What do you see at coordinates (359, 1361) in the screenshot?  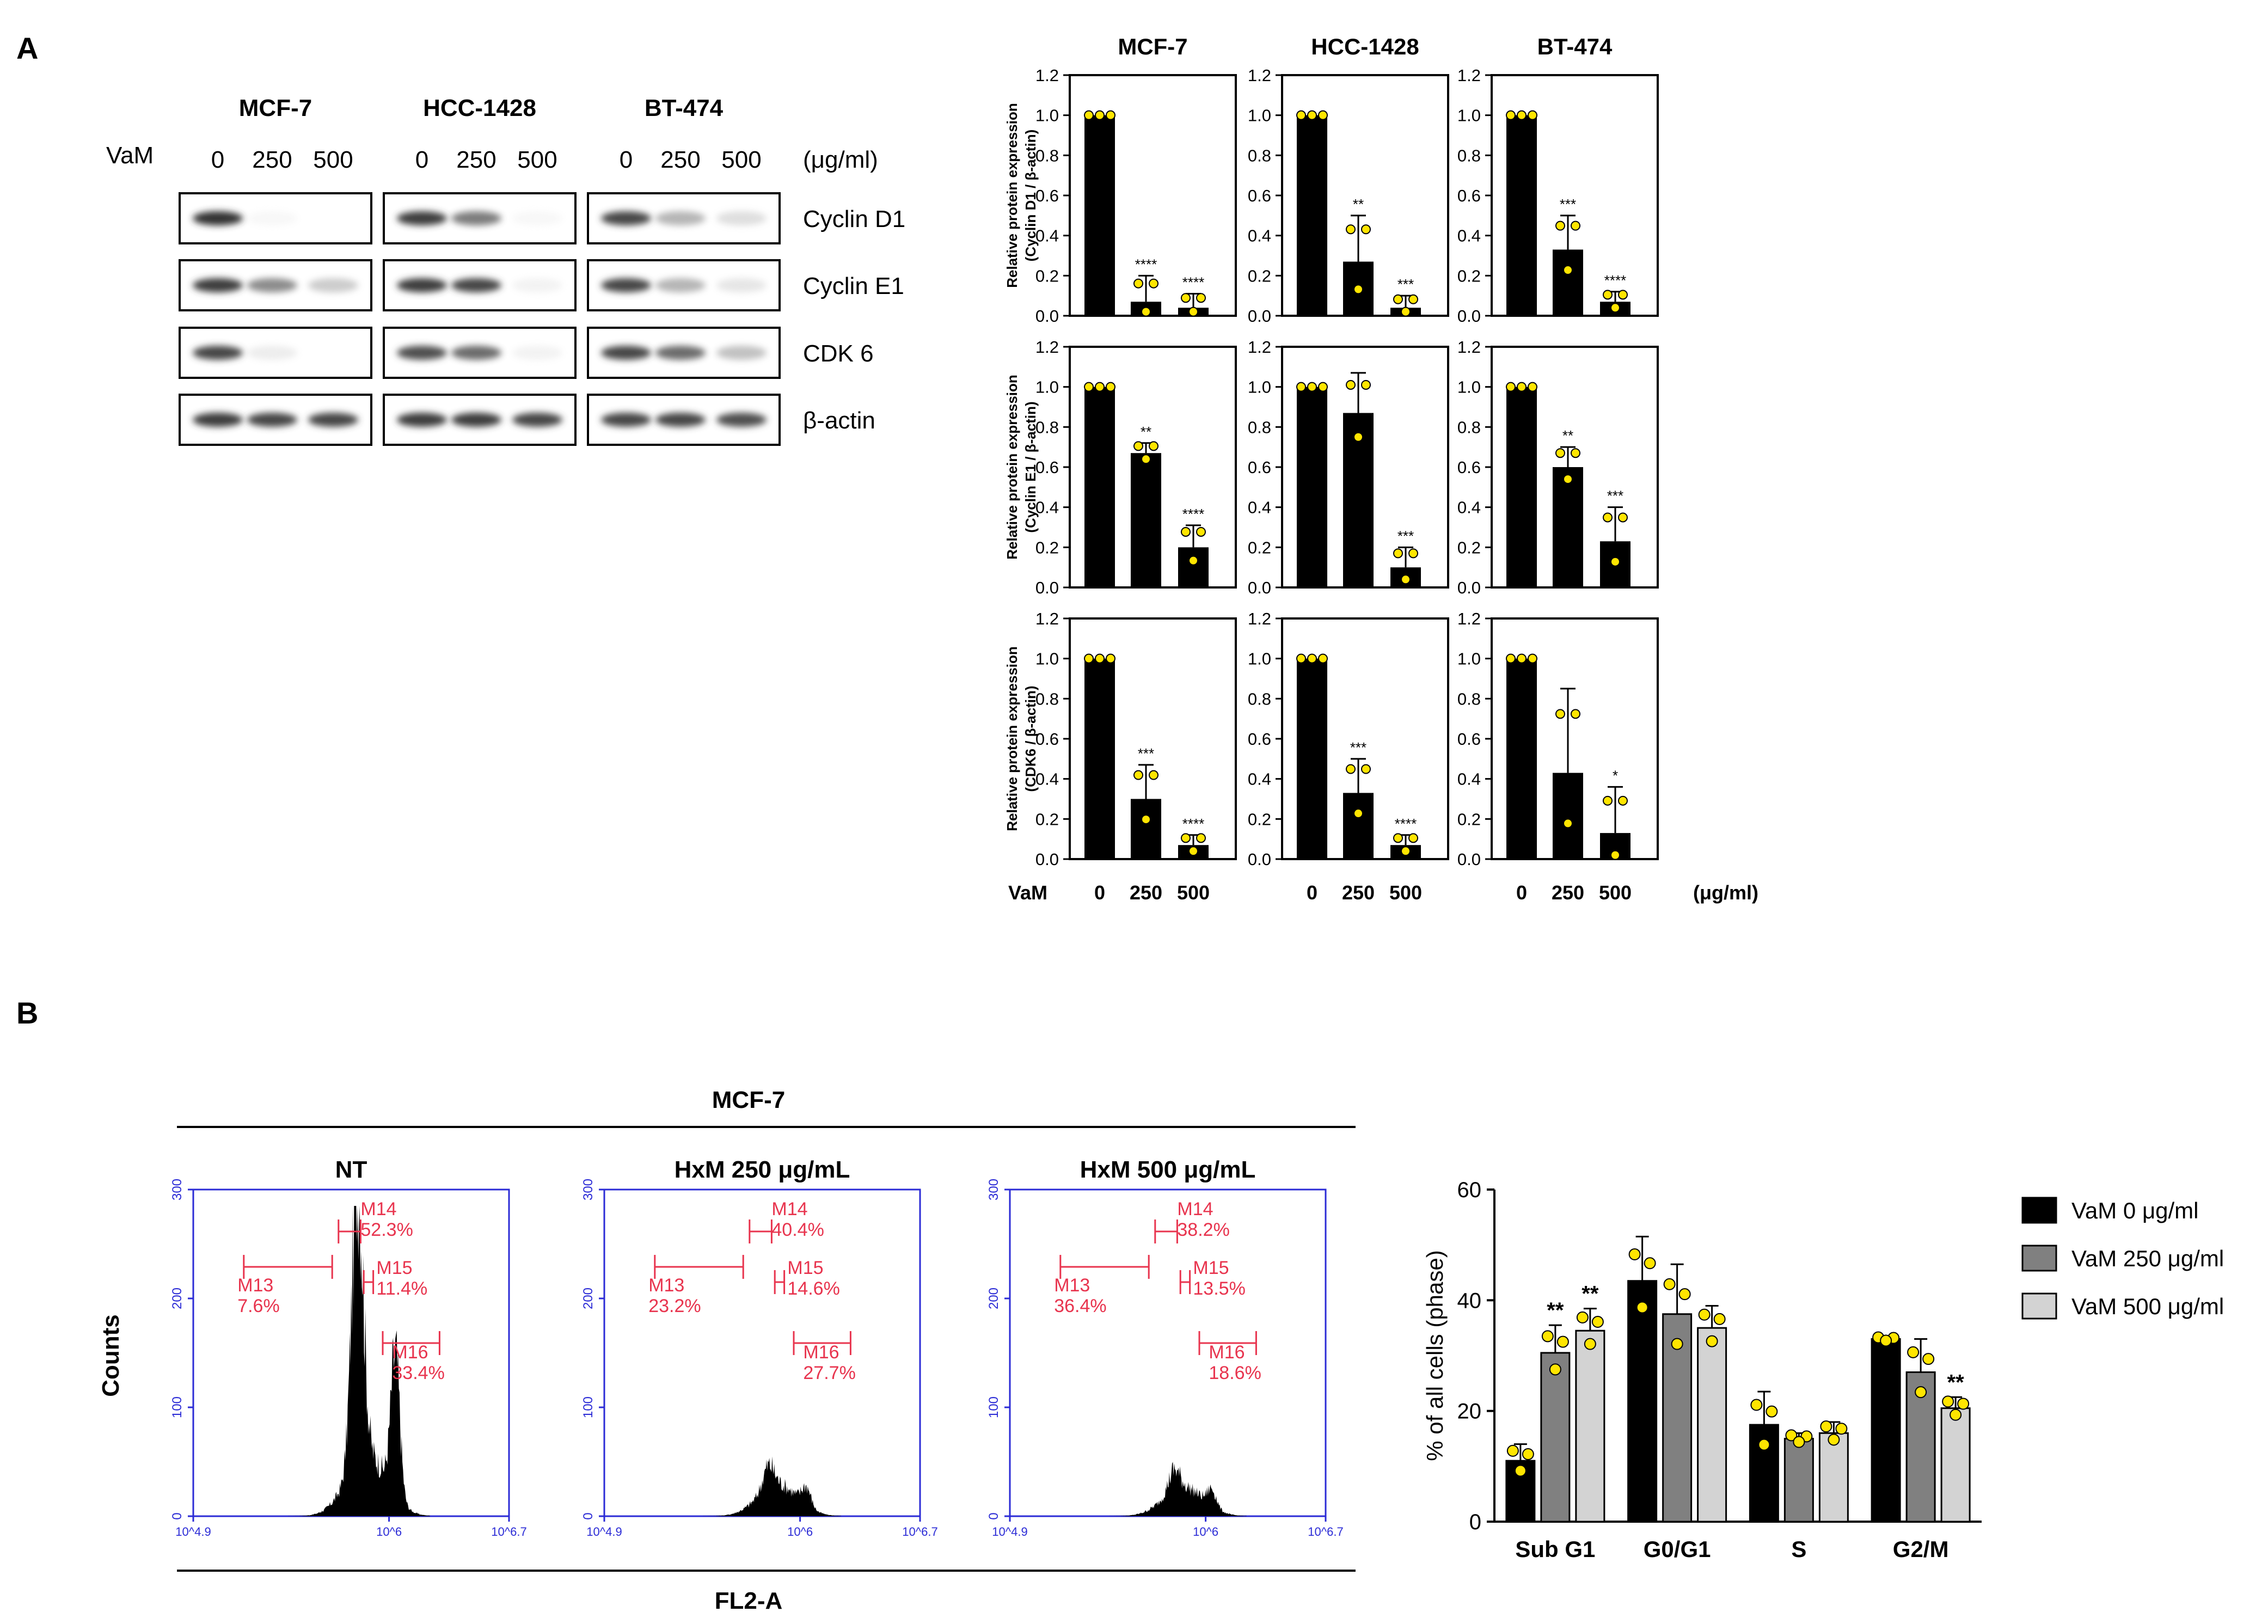 I see `flow-histogram` at bounding box center [359, 1361].